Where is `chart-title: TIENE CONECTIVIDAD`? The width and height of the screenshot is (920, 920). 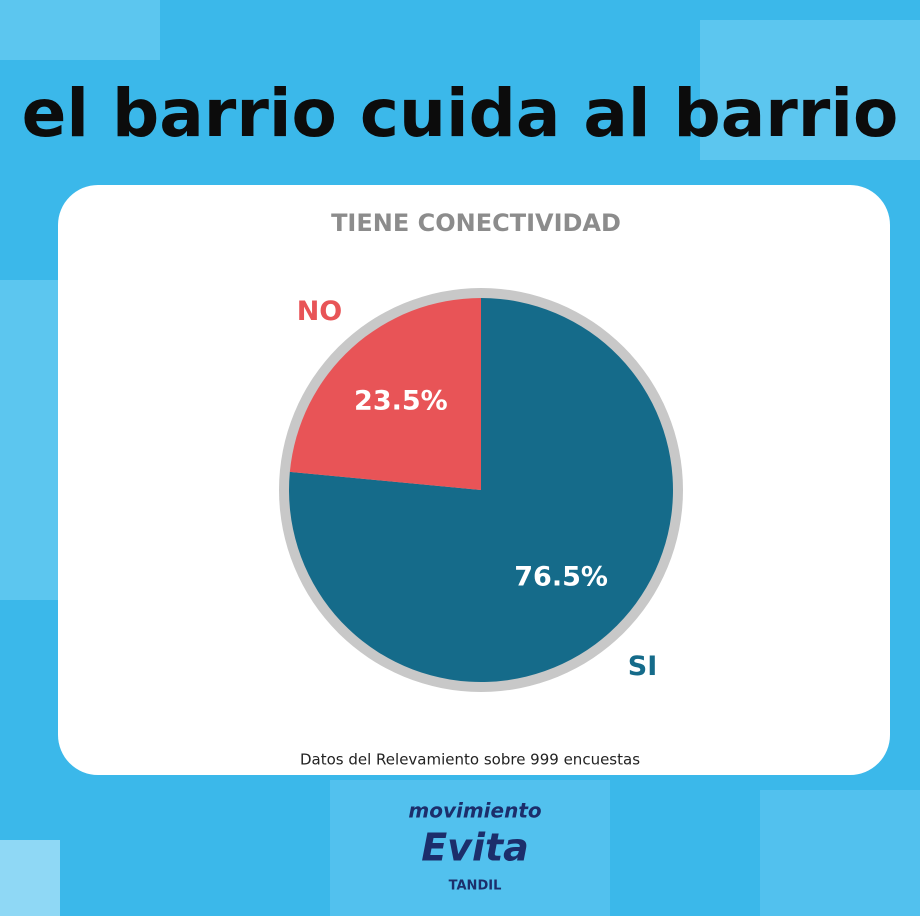 chart-title: TIENE CONECTIVIDAD is located at coordinates (476, 223).